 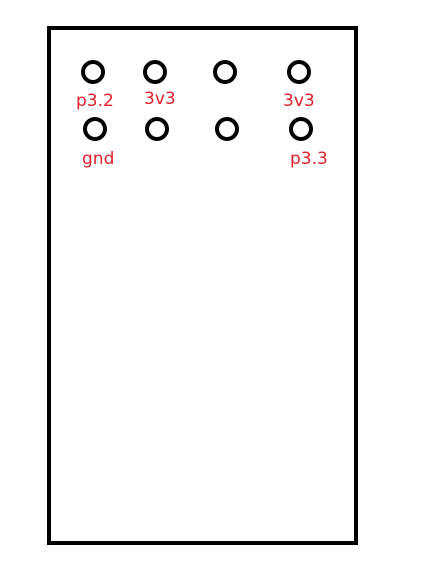 What do you see at coordinates (309, 159) in the screenshot?
I see `pin-label-bottom-4: p3.3` at bounding box center [309, 159].